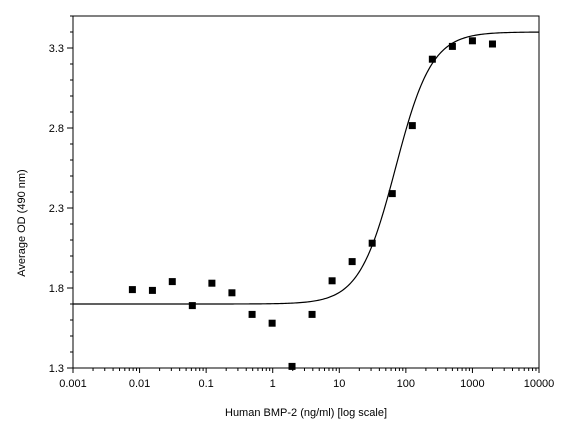 This screenshot has width=569, height=434. I want to click on x-tick-label: 0.1, so click(205, 384).